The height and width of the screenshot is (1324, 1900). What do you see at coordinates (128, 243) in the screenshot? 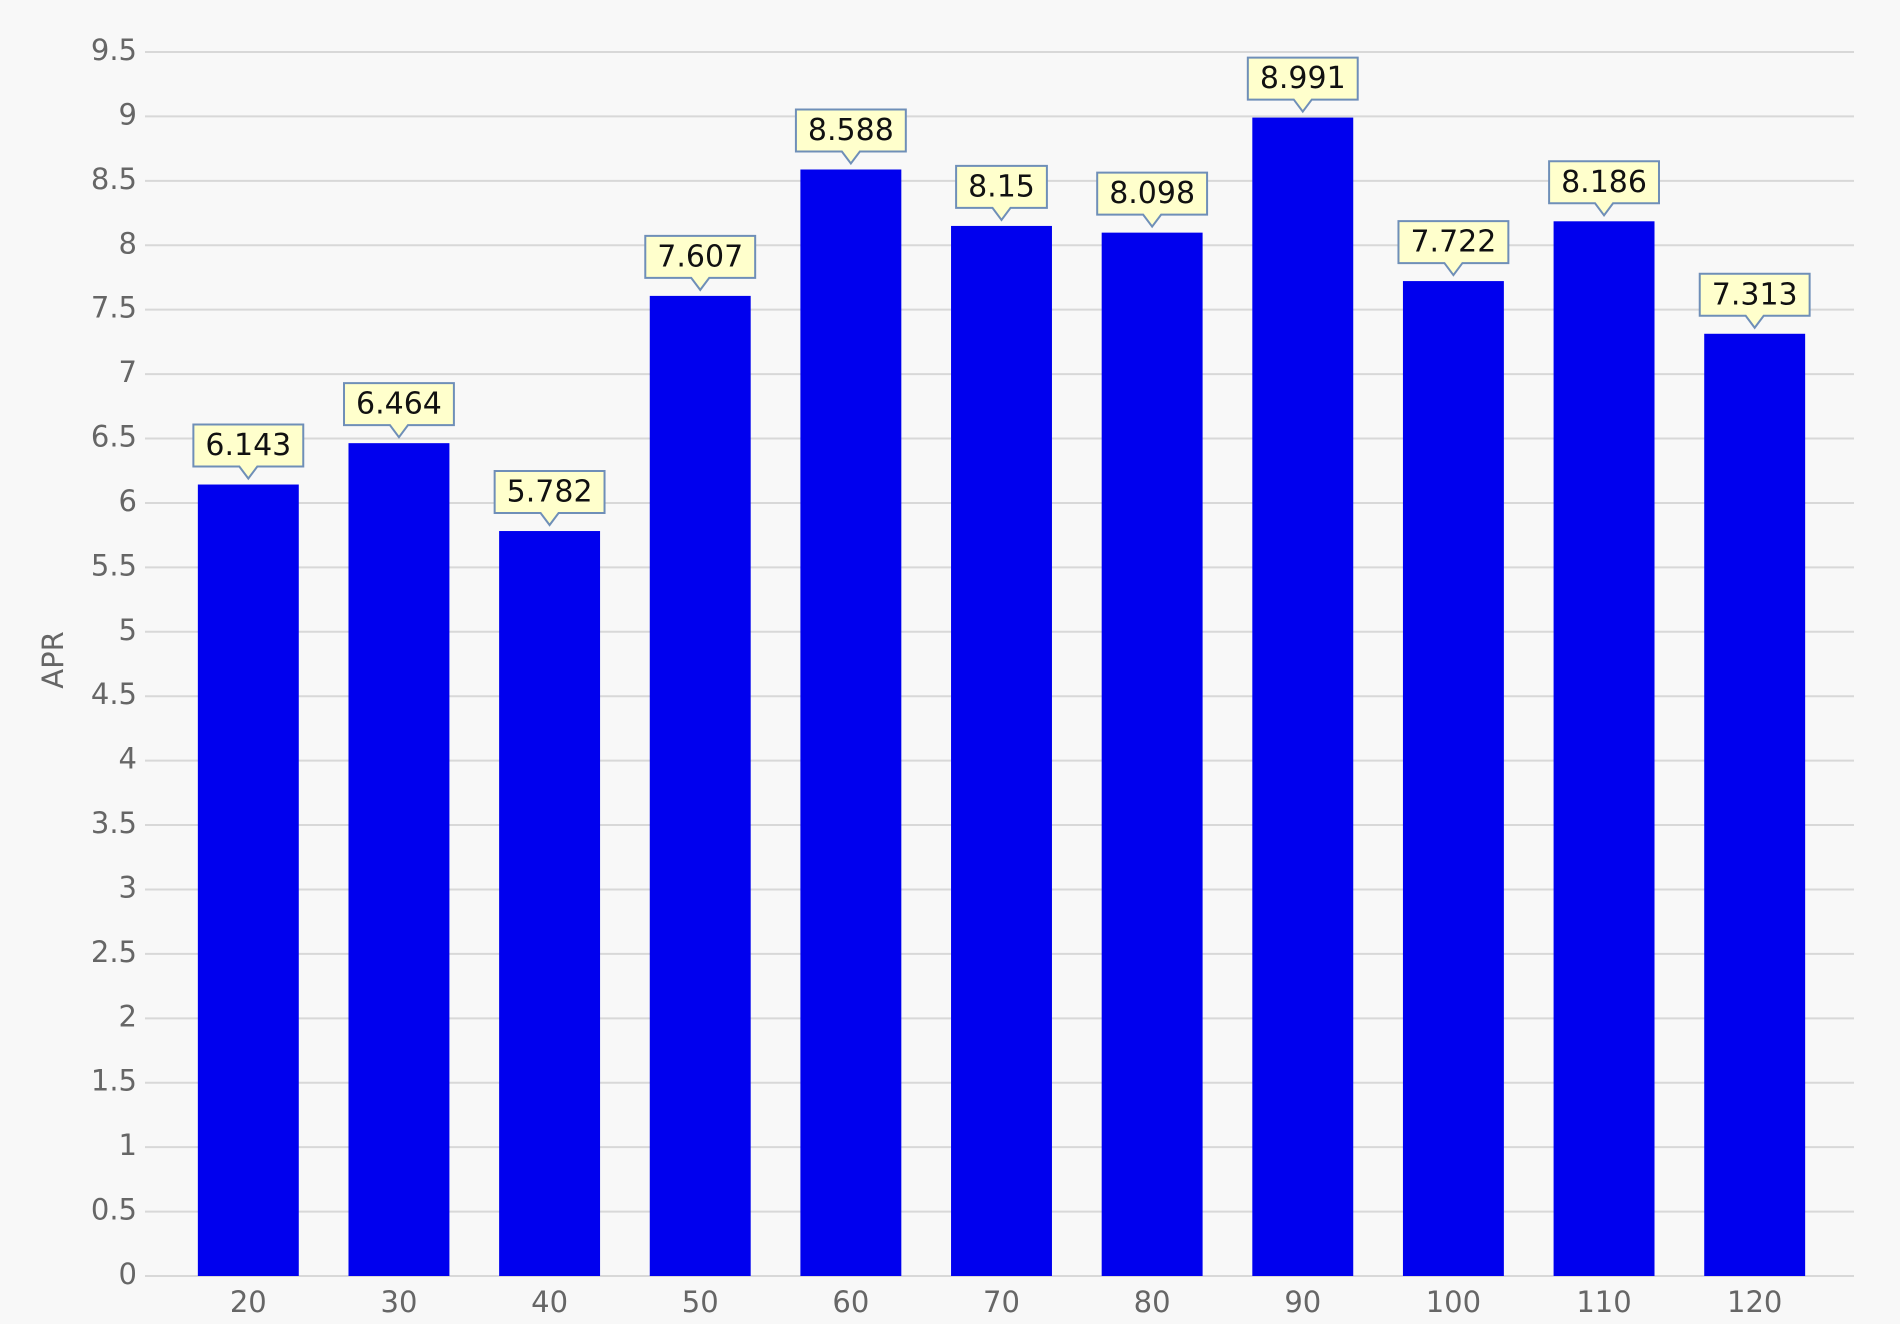
I see `y-tick-label: 8` at bounding box center [128, 243].